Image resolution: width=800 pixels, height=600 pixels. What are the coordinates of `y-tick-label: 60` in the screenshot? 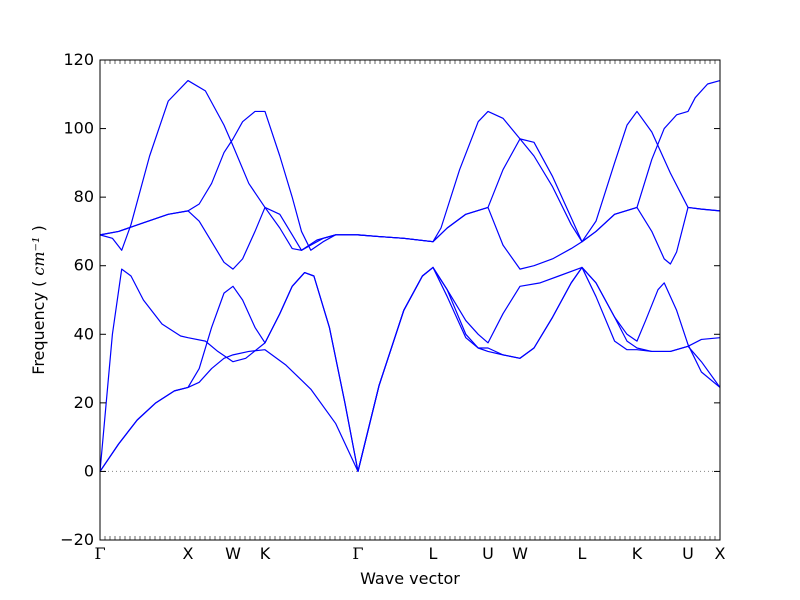 It's located at (84, 265).